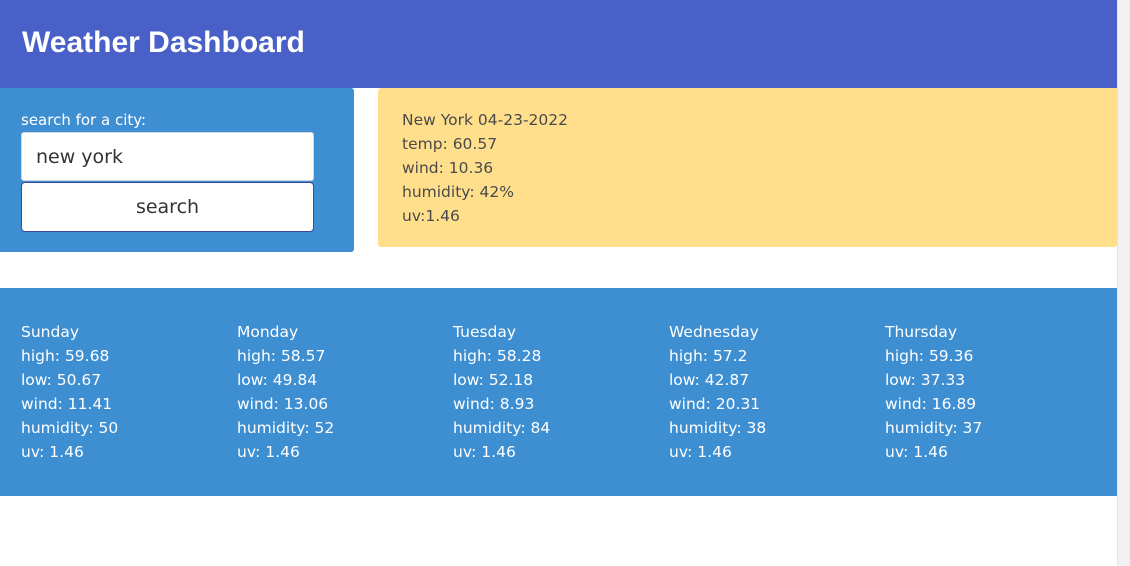 The height and width of the screenshot is (566, 1130). I want to click on forecast-high: high: 59.36, so click(929, 356).